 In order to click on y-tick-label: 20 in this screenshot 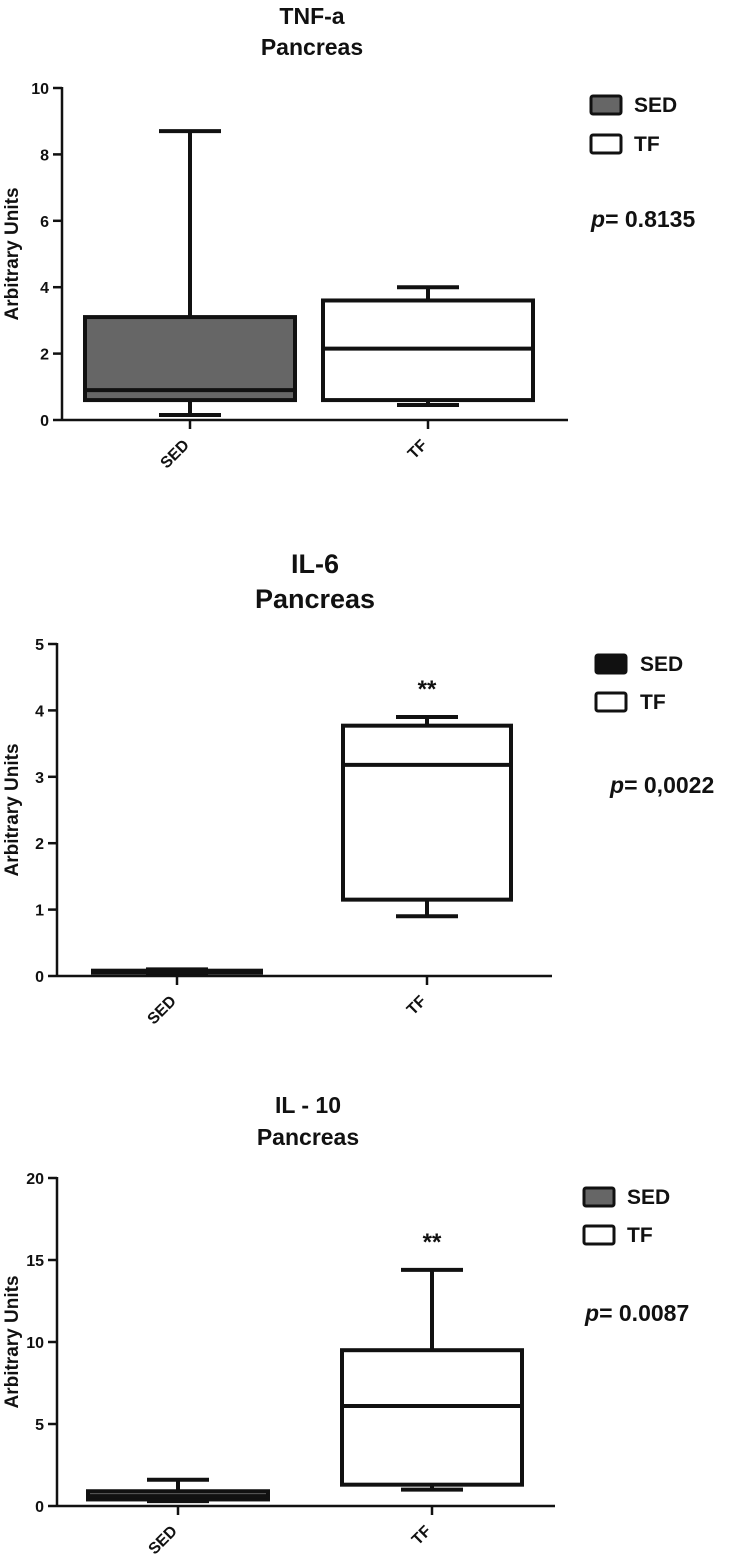, I will do `click(35, 1179)`.